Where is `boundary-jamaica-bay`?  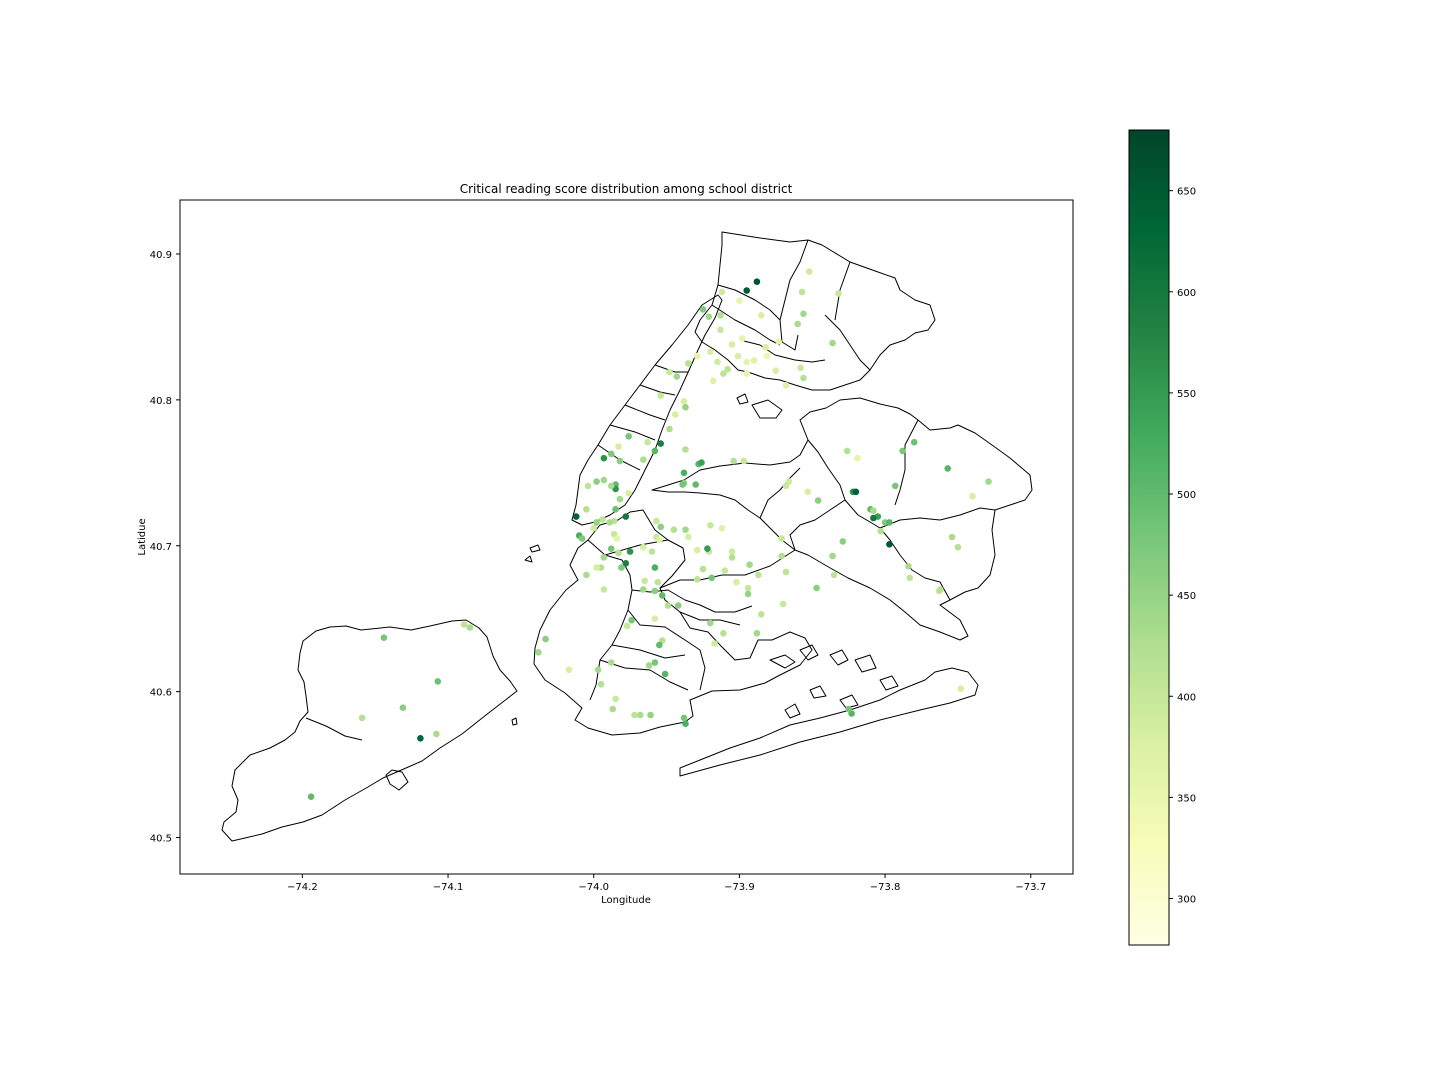
boundary-jamaica-bay is located at coordinates (834, 681).